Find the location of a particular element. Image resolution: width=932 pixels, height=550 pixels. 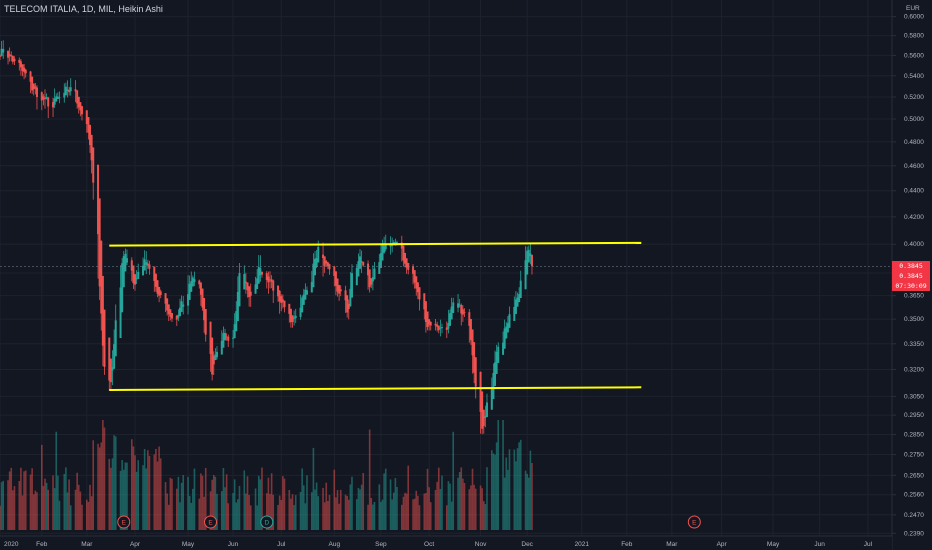

resistance-trendline is located at coordinates (375, 244).